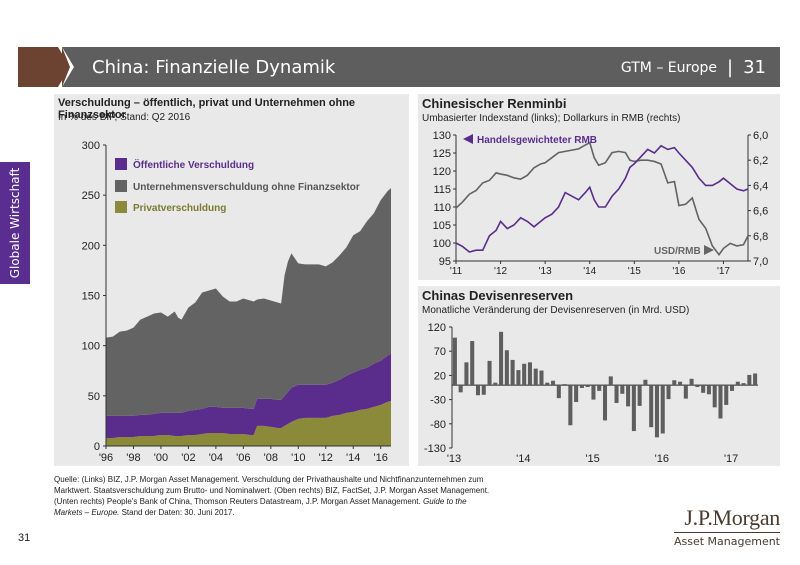 This screenshot has height=565, width=800. I want to click on y-tick-label: 20, so click(440, 376).